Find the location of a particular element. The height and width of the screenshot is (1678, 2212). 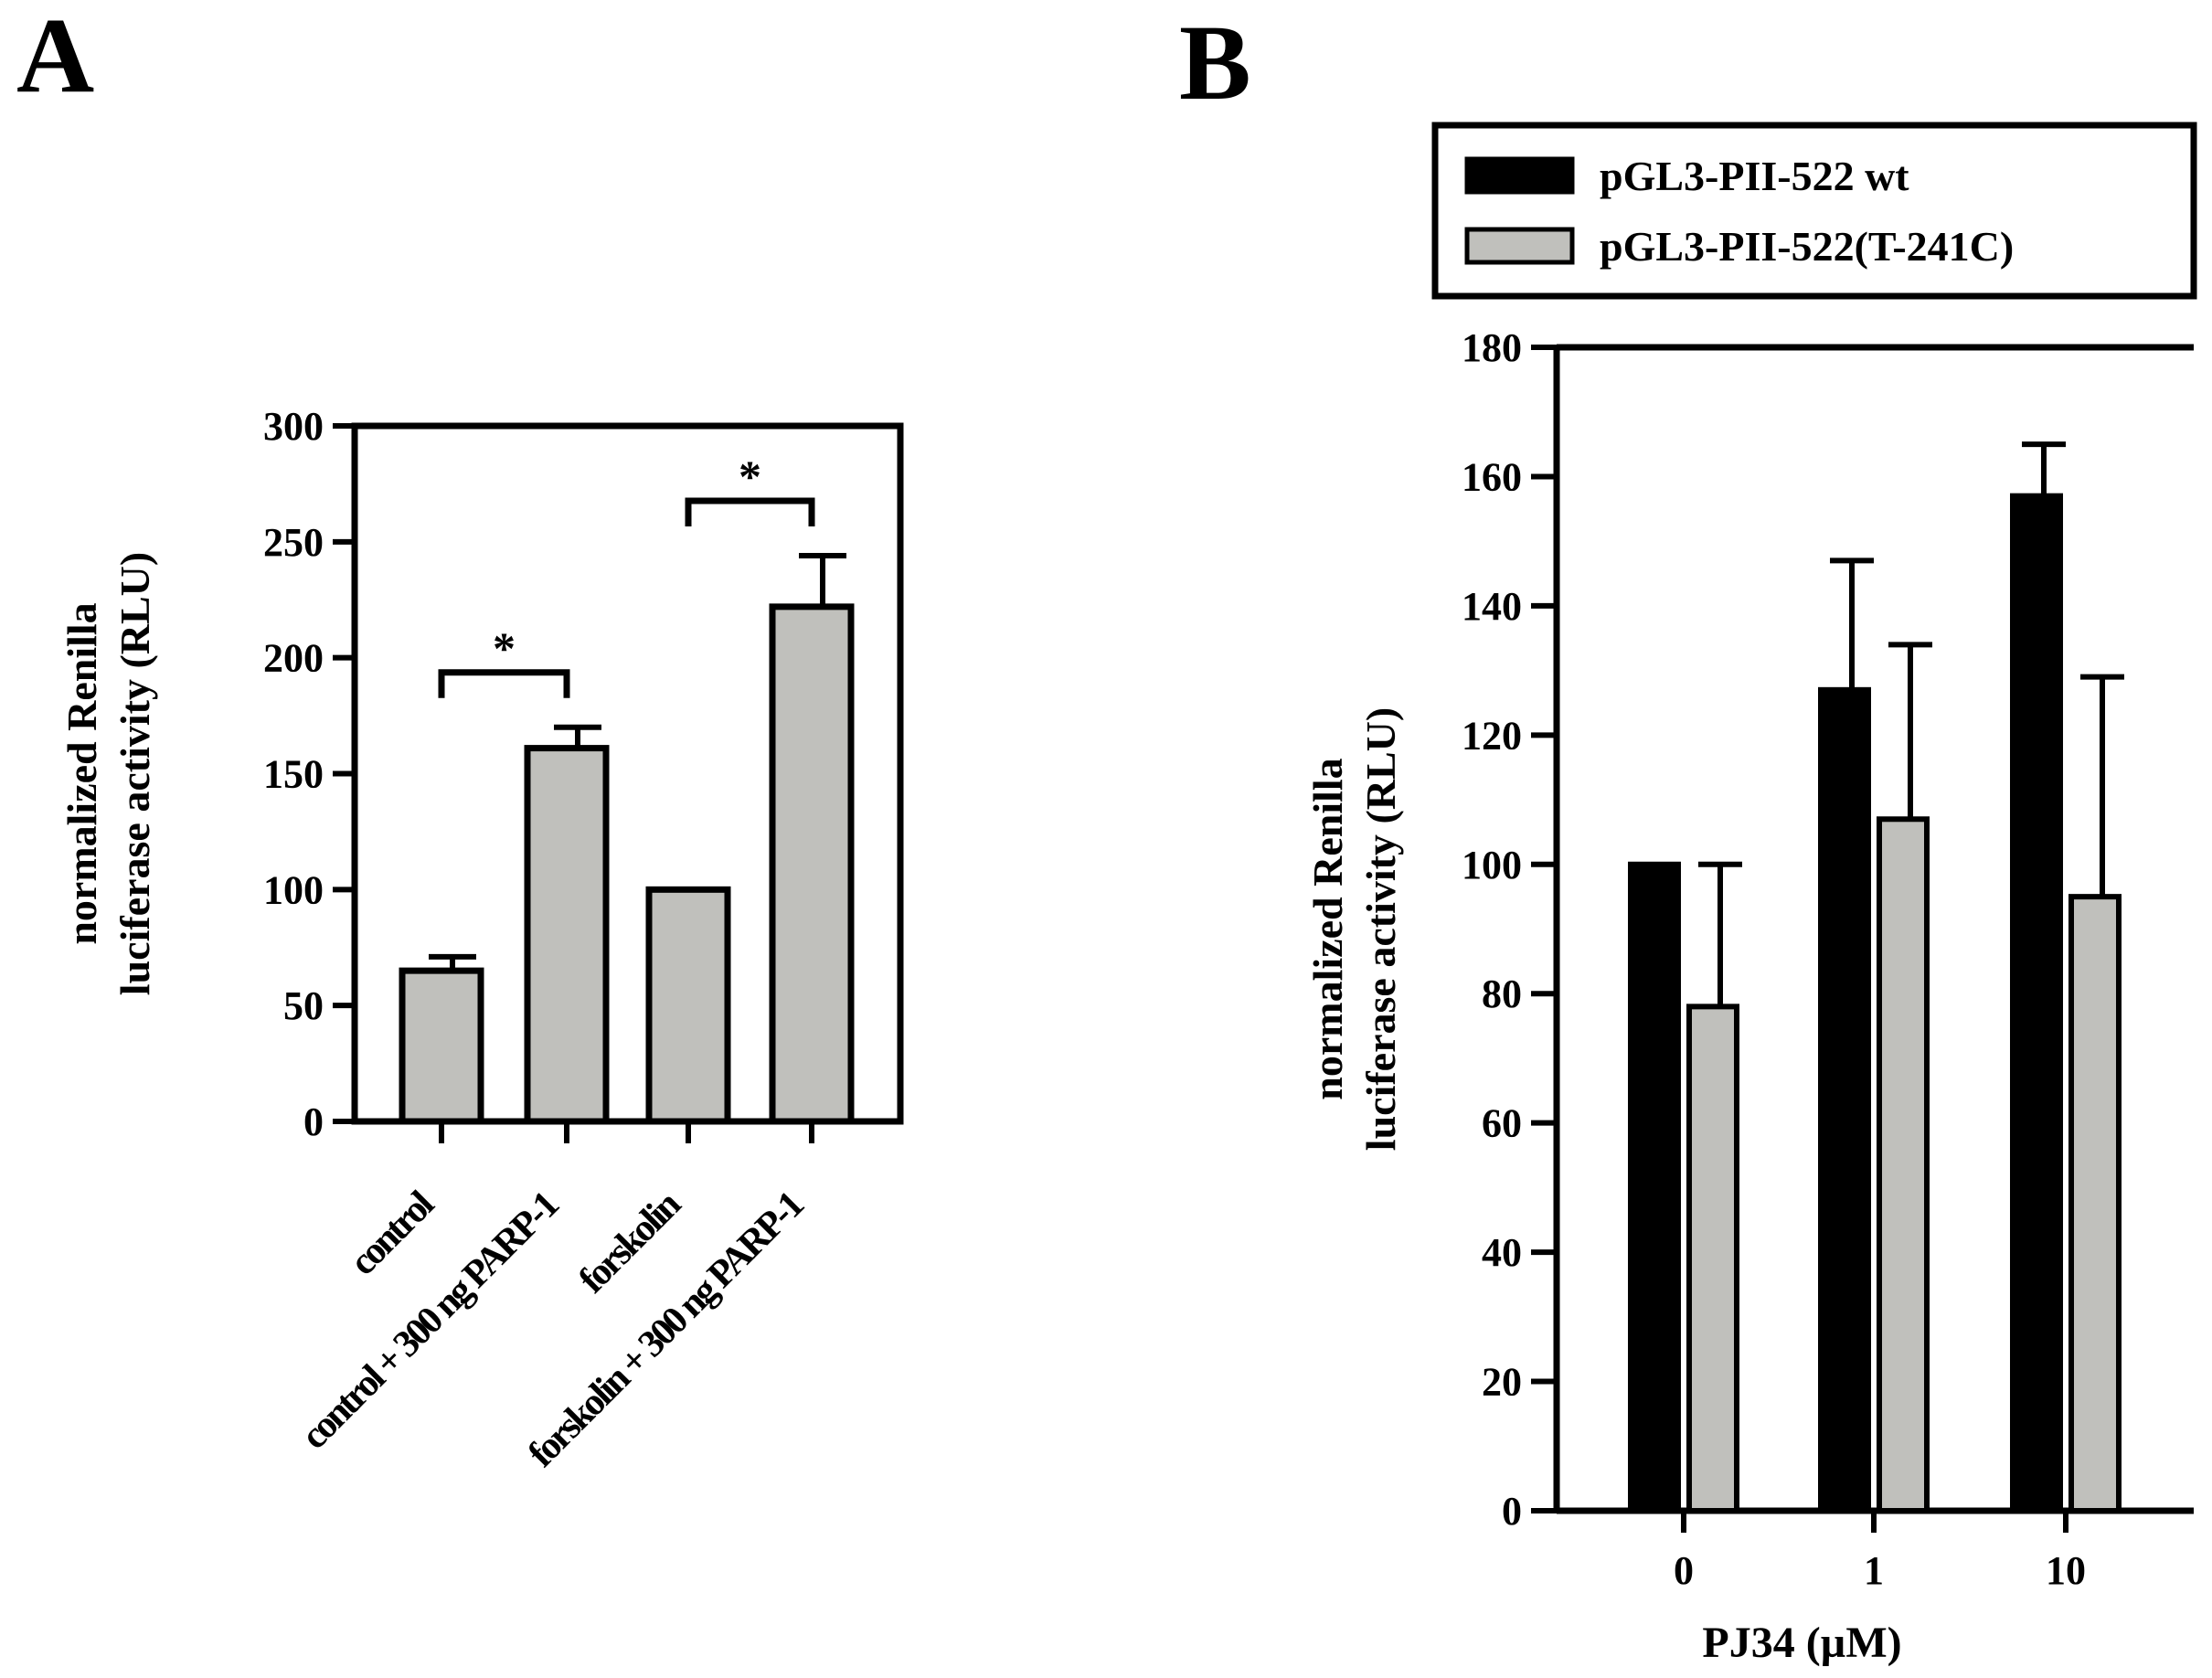

panel-a-label: A is located at coordinates (55, 57).